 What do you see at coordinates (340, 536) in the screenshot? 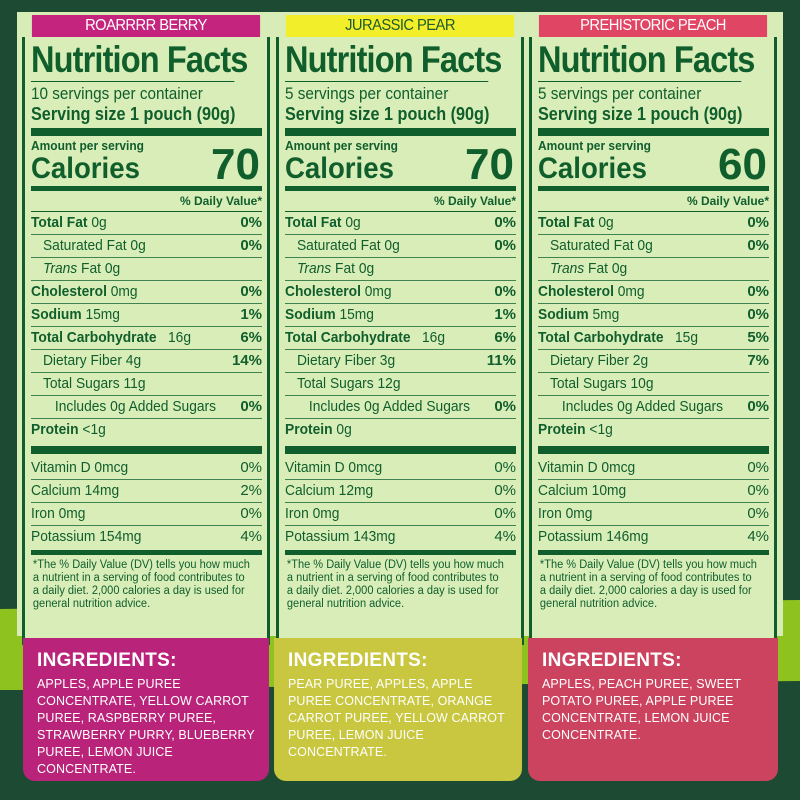
I see `nutrient-label: Potassium 143mg` at bounding box center [340, 536].